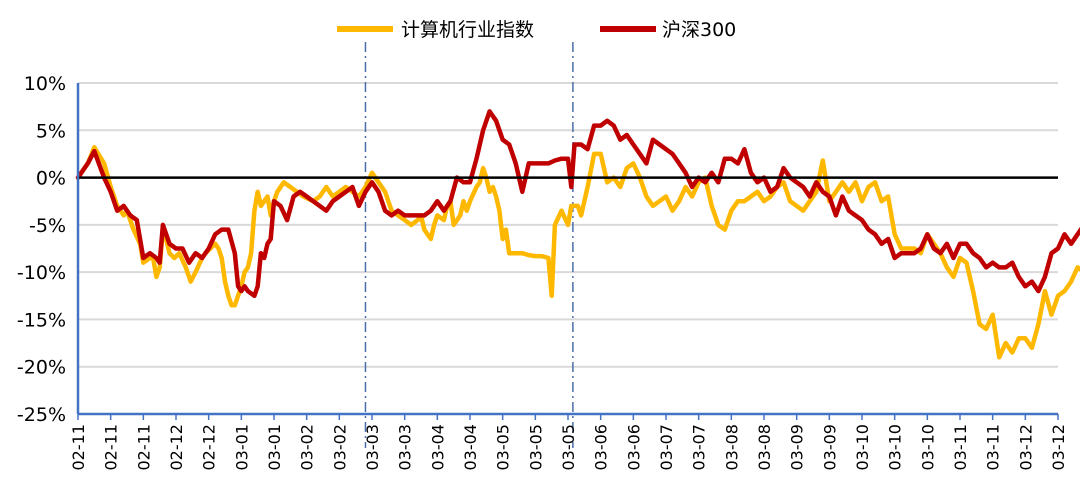 The height and width of the screenshot is (501, 1080). I want to click on y-tick-label: -5%, so click(47, 226).